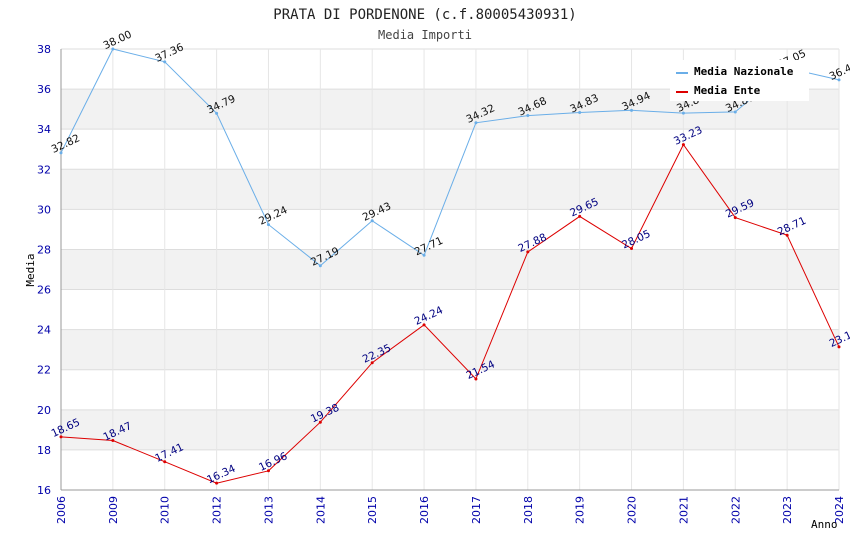  What do you see at coordinates (113, 510) in the screenshot?
I see `x-tick-label: 2009` at bounding box center [113, 510].